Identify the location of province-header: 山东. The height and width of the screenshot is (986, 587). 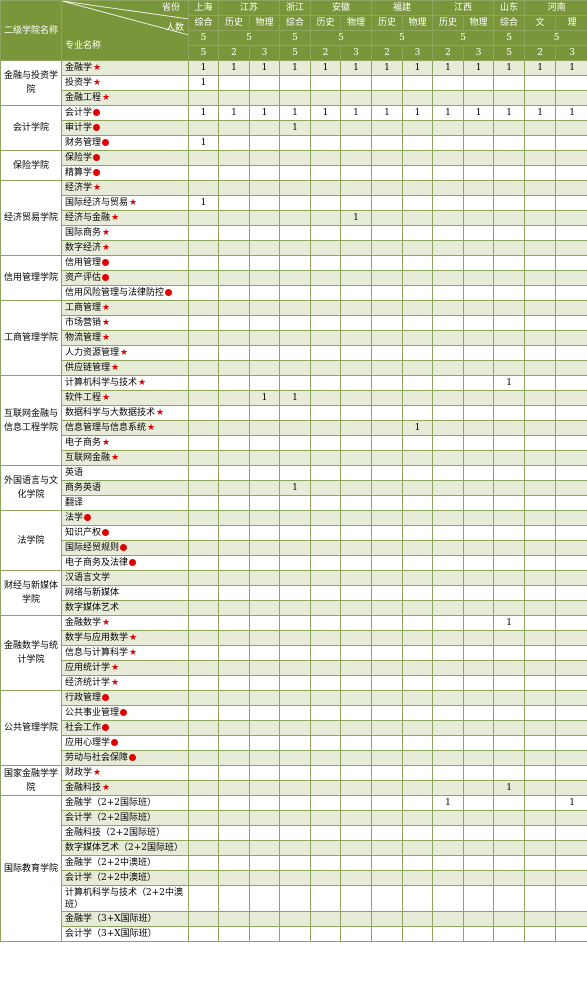
(509, 8).